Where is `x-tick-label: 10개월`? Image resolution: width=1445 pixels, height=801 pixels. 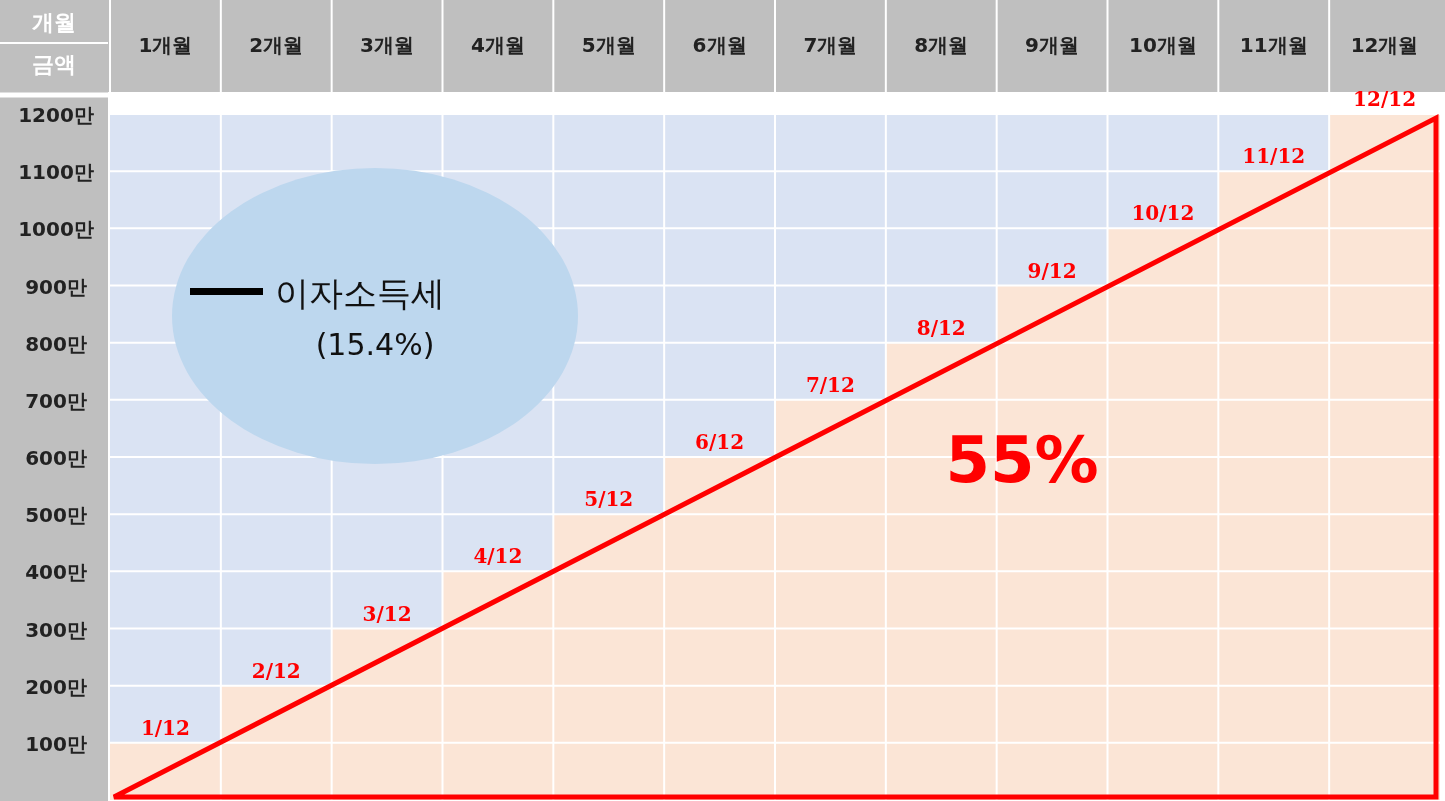 x-tick-label: 10개월 is located at coordinates (1162, 45).